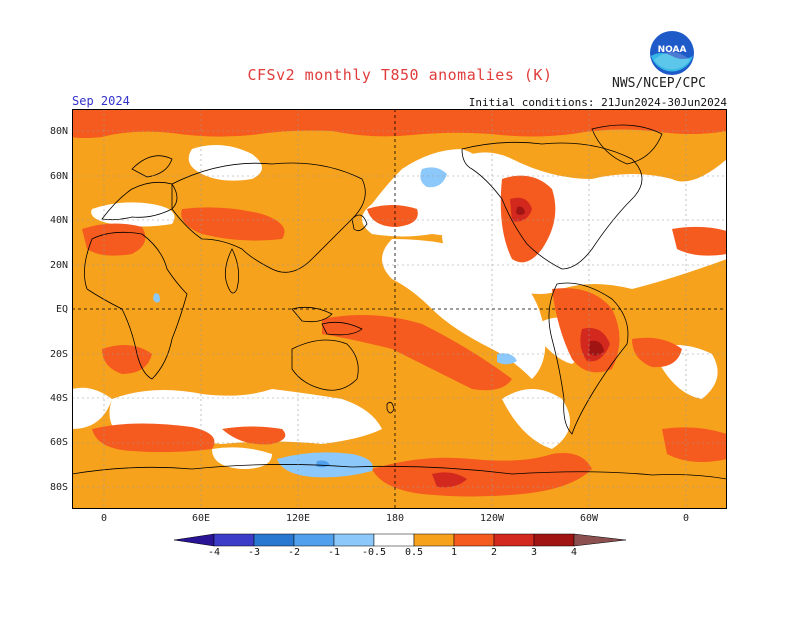 The width and height of the screenshot is (800, 618). Describe the element at coordinates (534, 552) in the screenshot. I see `colorbar-label: 3` at that location.